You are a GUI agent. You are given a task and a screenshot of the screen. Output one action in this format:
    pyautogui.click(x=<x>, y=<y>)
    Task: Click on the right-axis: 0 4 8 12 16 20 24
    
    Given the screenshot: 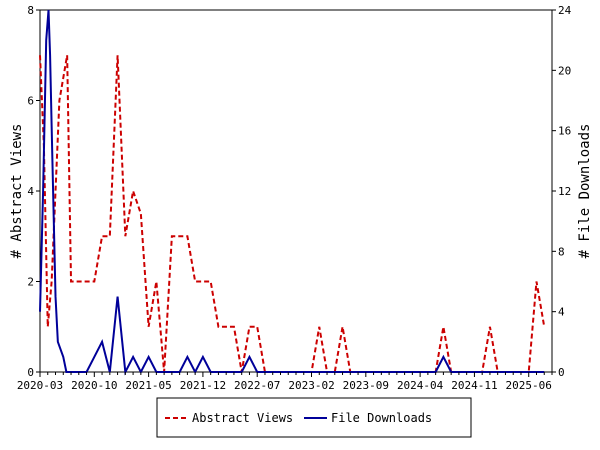 What is the action you would take?
    pyautogui.click(x=562, y=191)
    